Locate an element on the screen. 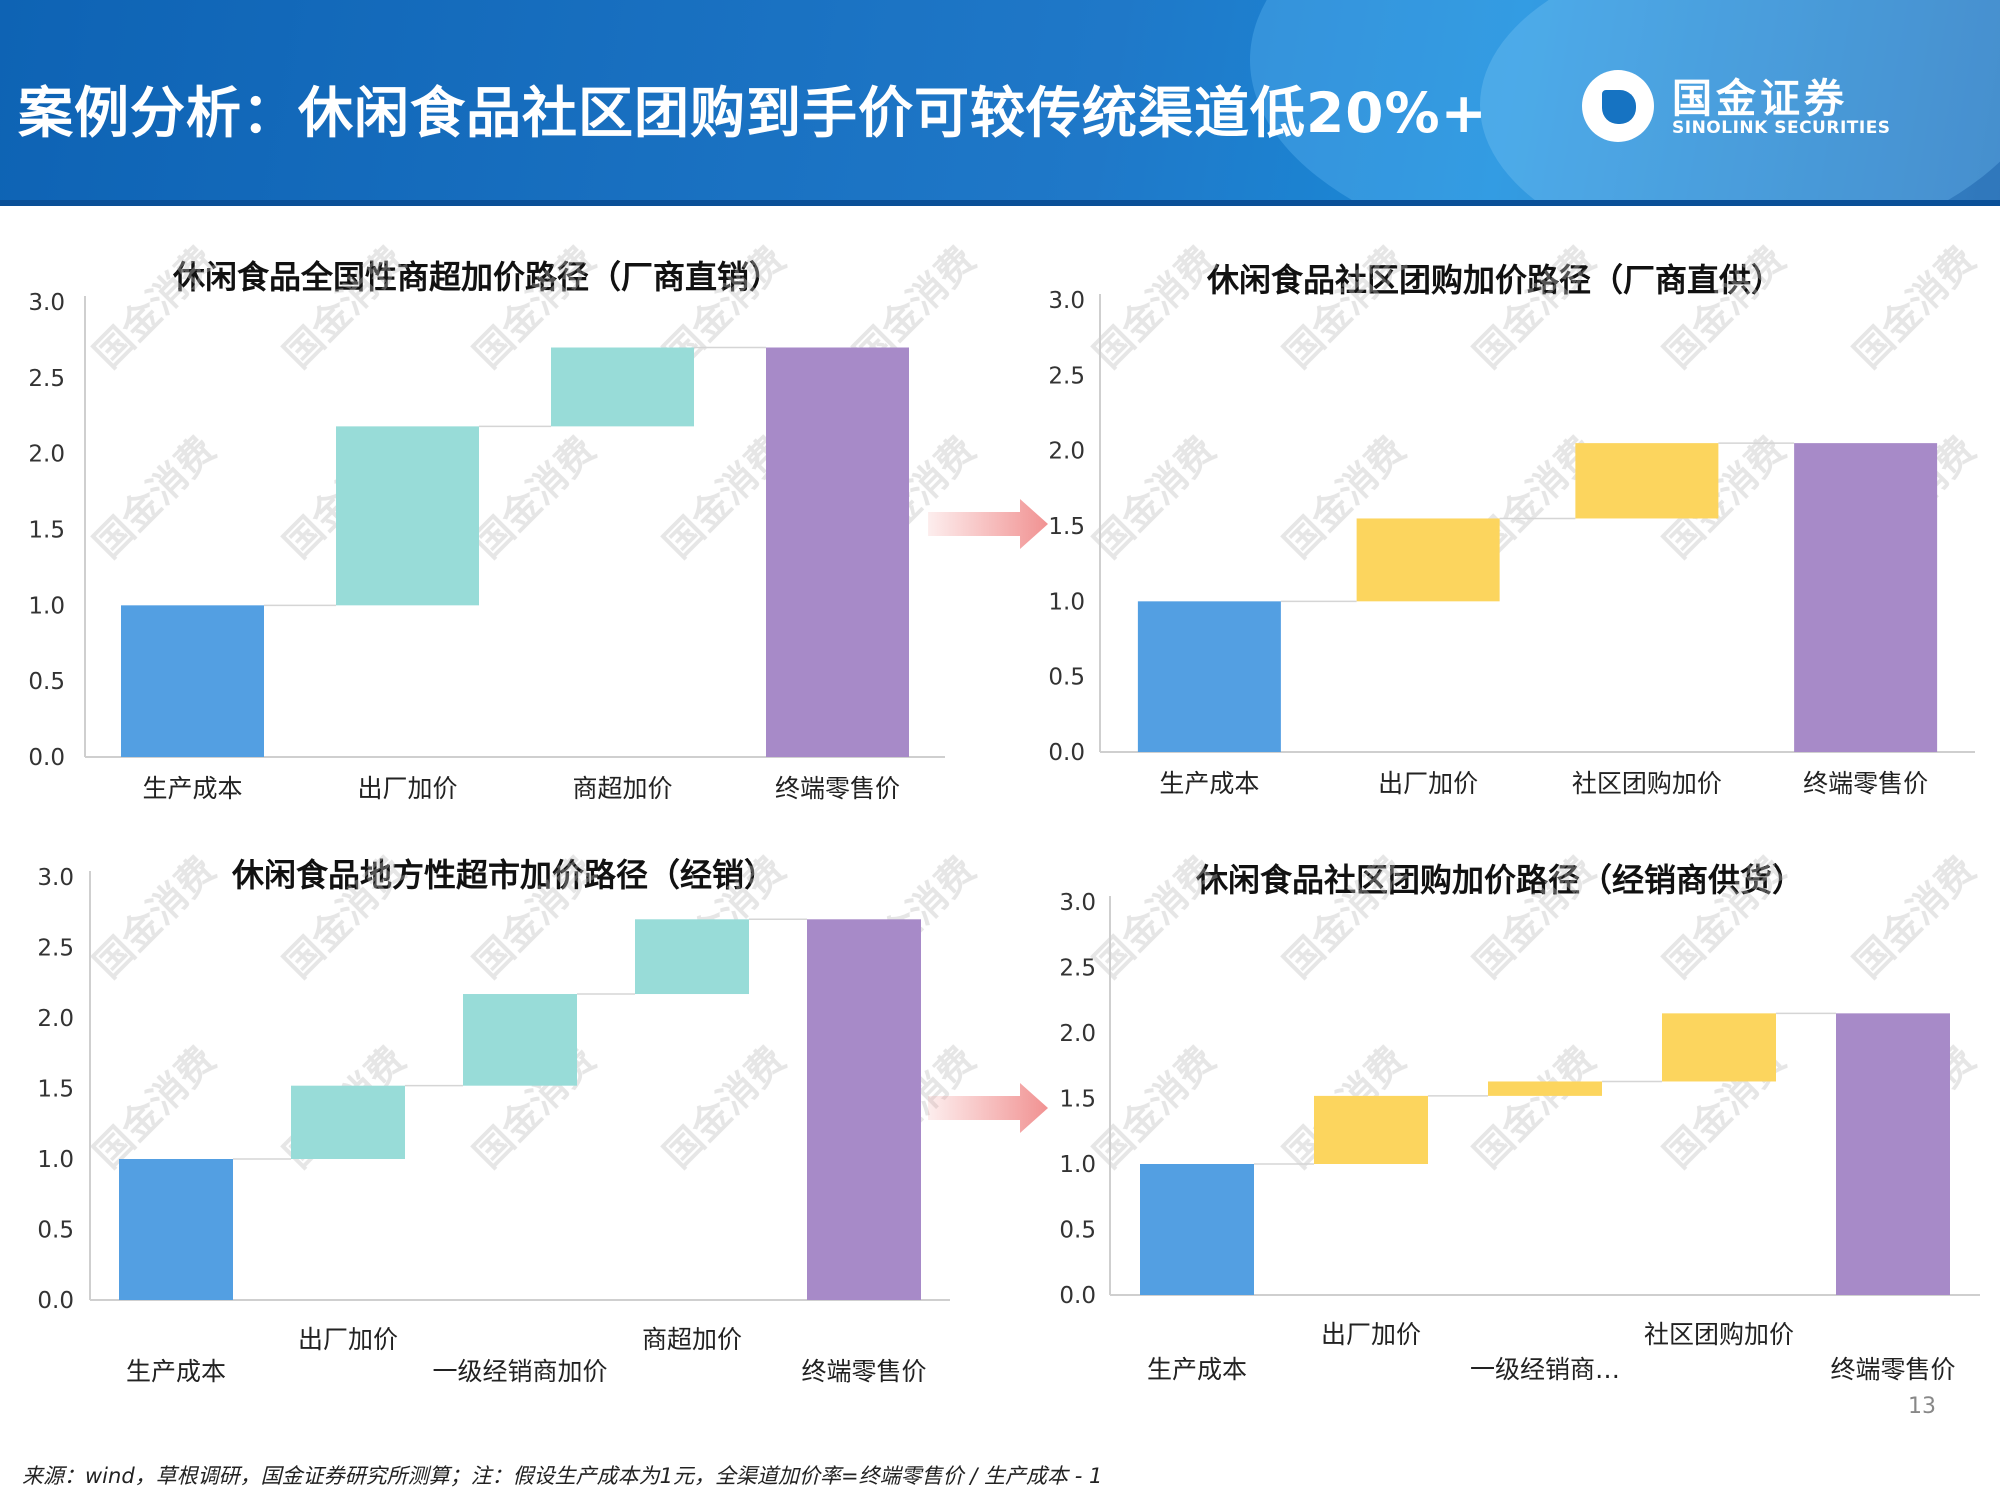 This screenshot has width=2000, height=1500. header-decoration-light is located at coordinates (1740, 103).